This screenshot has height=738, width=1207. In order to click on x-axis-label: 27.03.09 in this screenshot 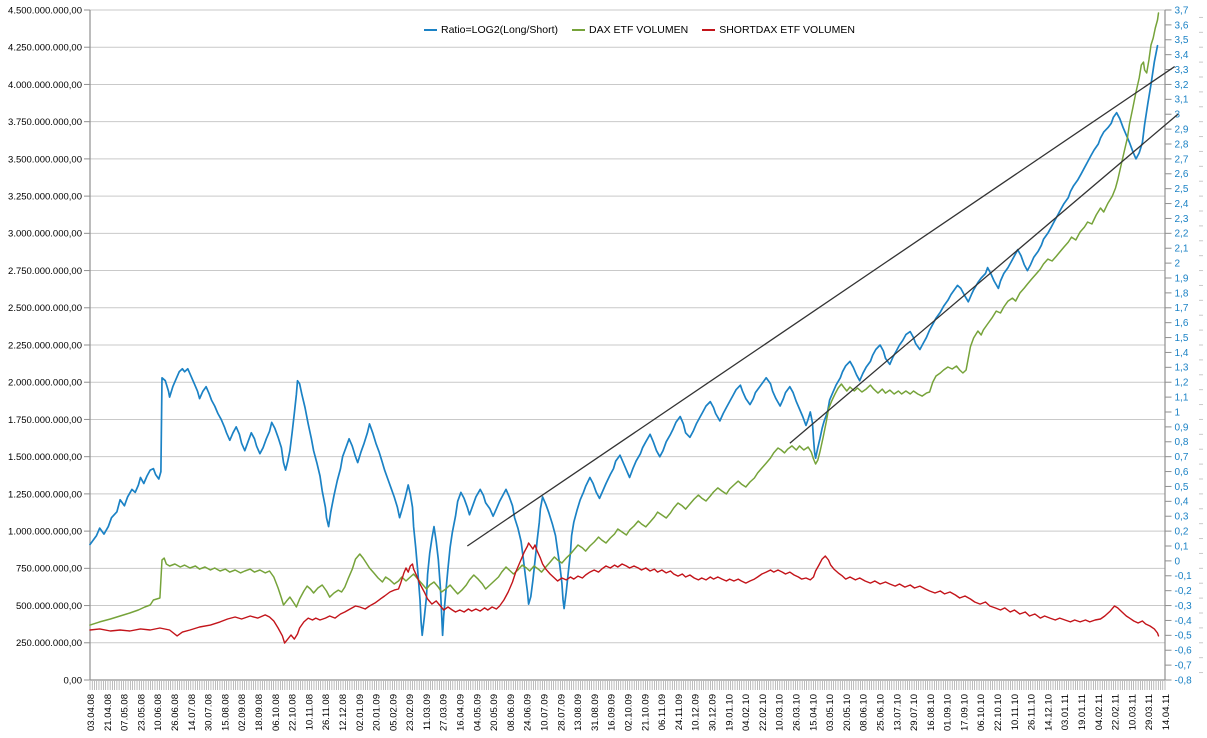, I will do `click(444, 712)`.